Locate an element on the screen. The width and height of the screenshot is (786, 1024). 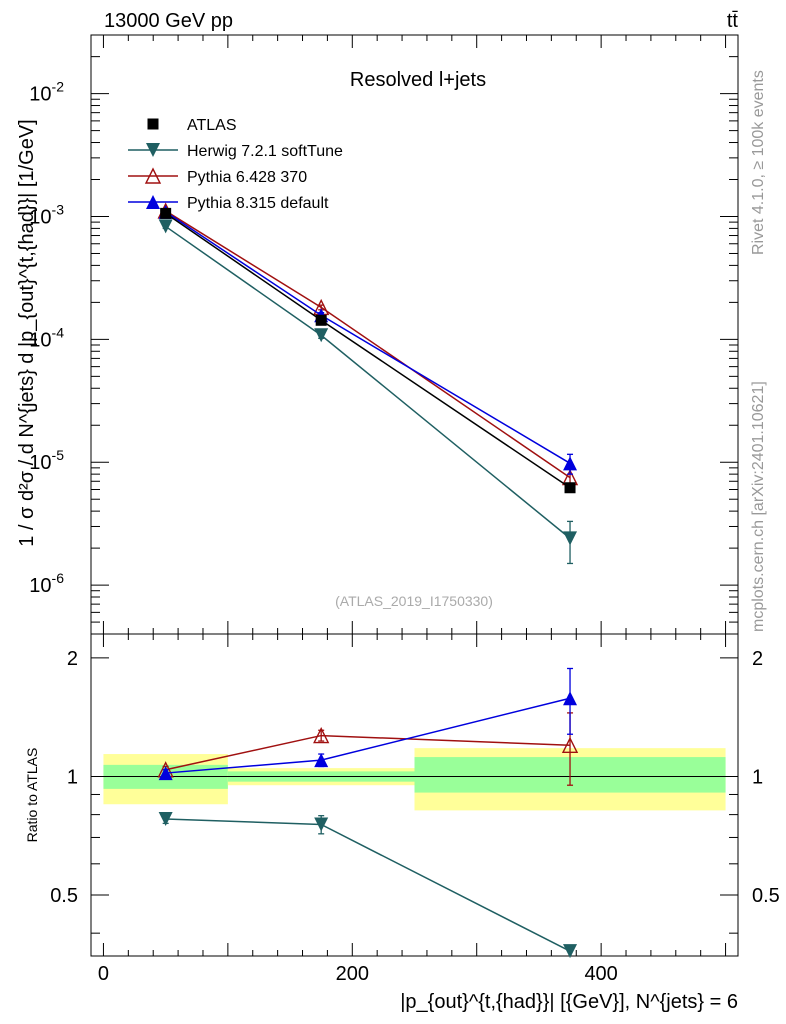
main-y-tick-label: 10⁻² is located at coordinates (46, 92).